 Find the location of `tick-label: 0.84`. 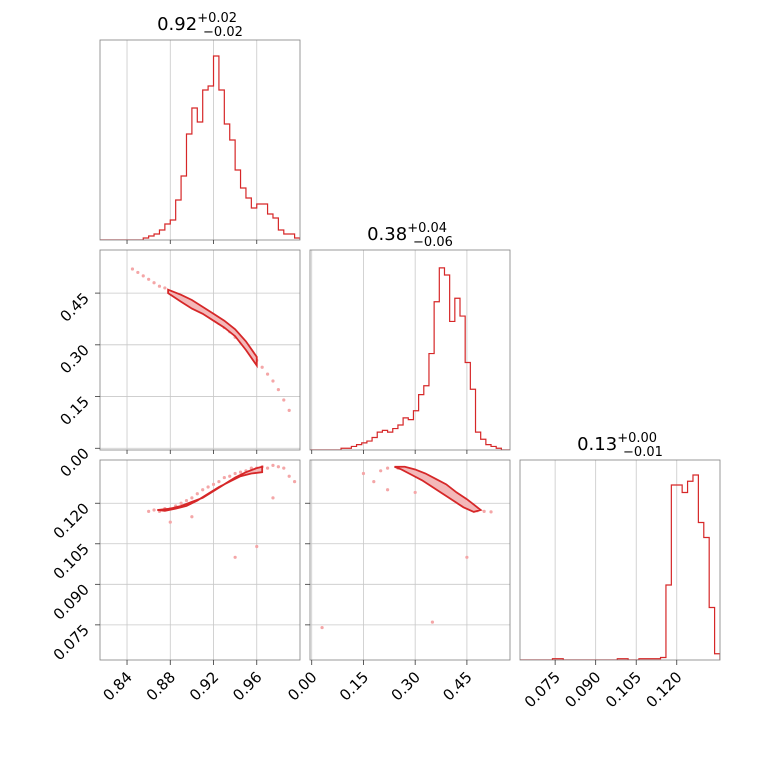

tick-label: 0.84 is located at coordinates (118, 686).